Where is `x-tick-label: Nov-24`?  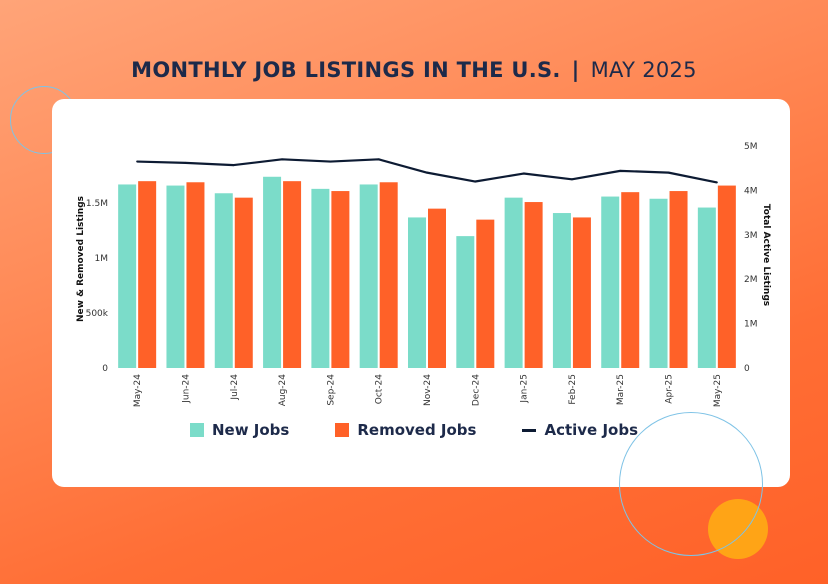 x-tick-label: Nov-24 is located at coordinates (428, 390).